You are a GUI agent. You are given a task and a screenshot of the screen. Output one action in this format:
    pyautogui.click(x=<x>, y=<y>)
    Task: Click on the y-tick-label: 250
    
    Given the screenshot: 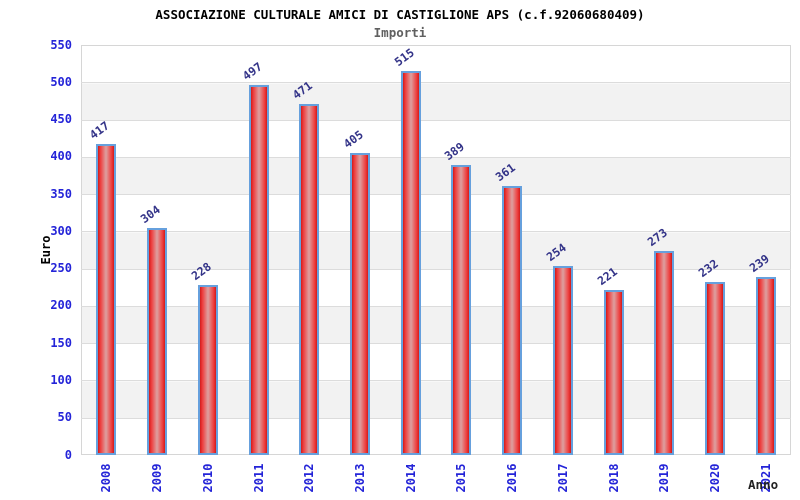 What is the action you would take?
    pyautogui.click(x=61, y=268)
    